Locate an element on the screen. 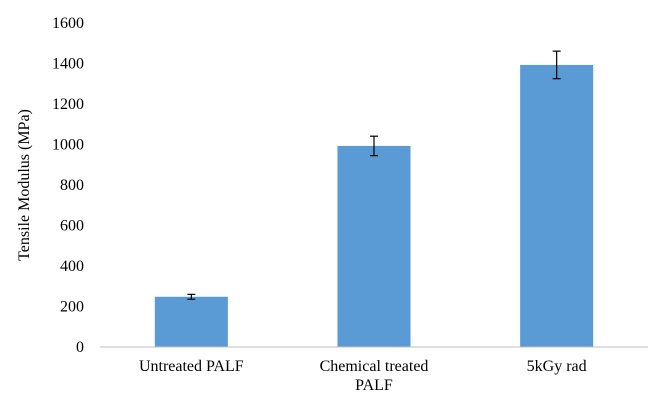  y-tick-label: 600 is located at coordinates (72, 226).